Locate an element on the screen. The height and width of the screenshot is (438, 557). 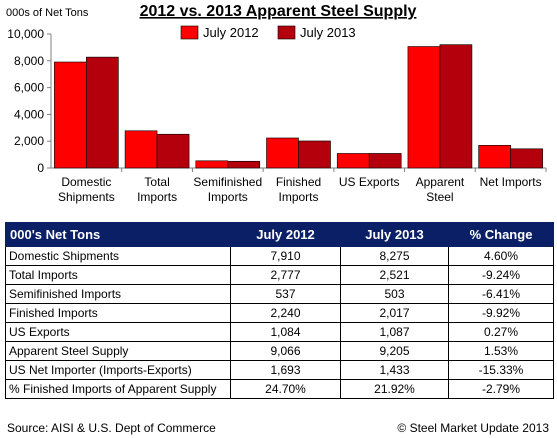
table-header-july-2013: July 2013 is located at coordinates (394, 234).